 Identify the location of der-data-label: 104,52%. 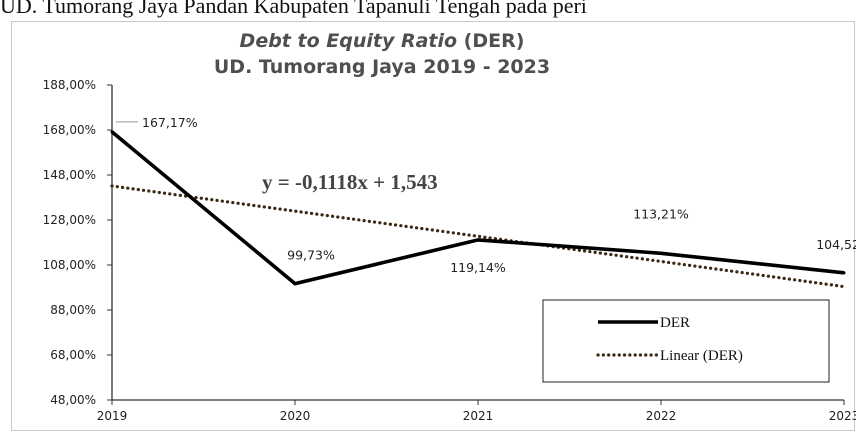
(836, 244).